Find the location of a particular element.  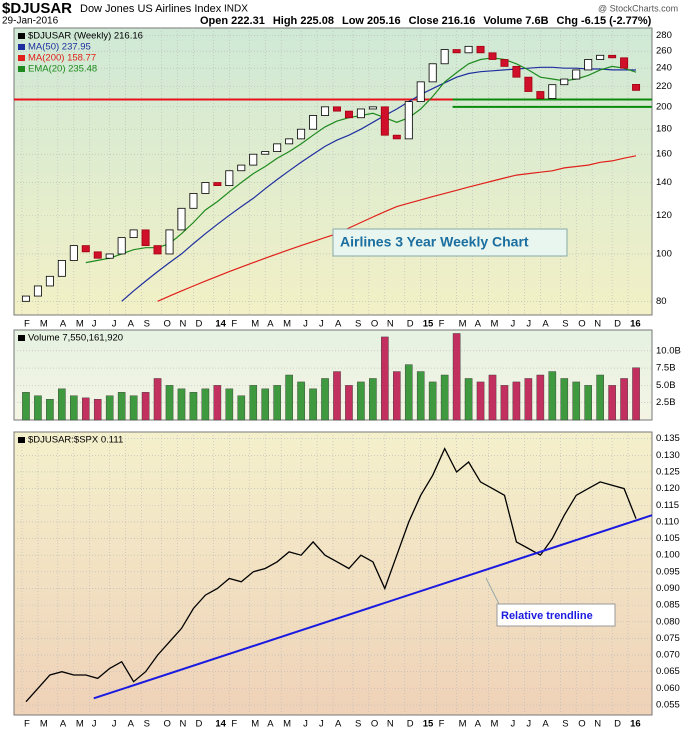

moving-average is located at coordinates (397, 228).